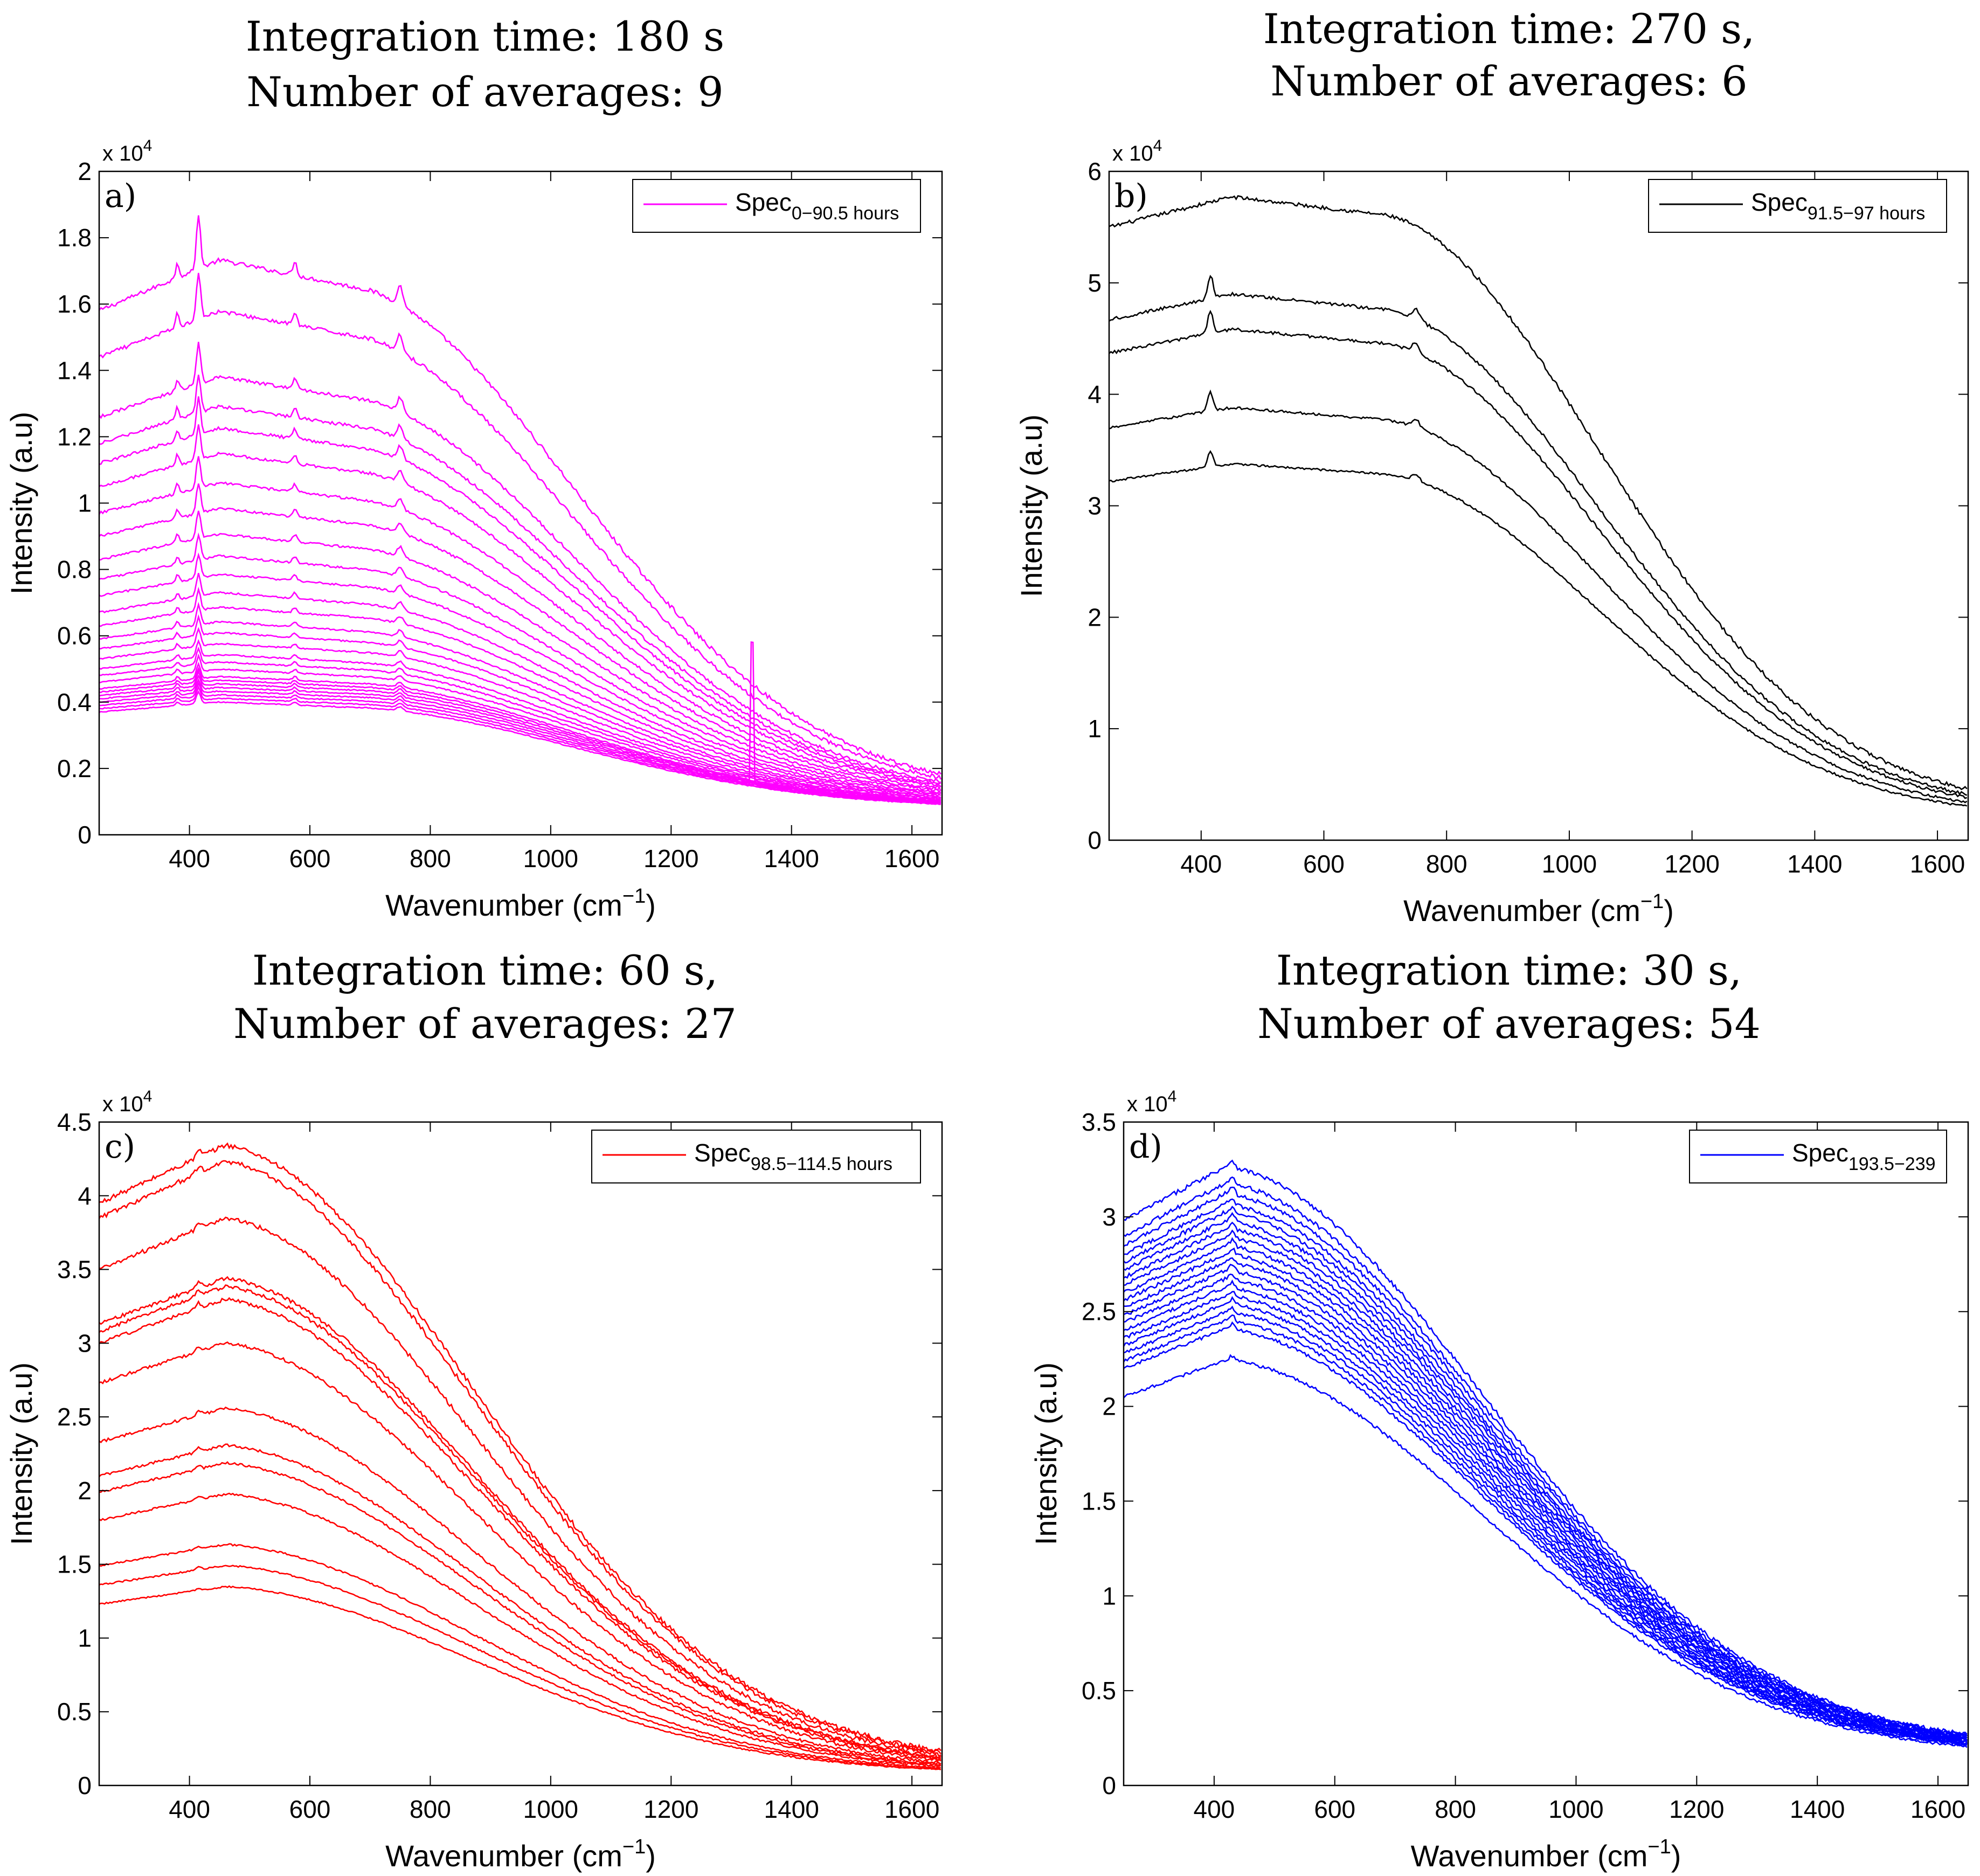 This screenshot has height=1876, width=1980. I want to click on y-tick-label: 6, so click(1095, 171).